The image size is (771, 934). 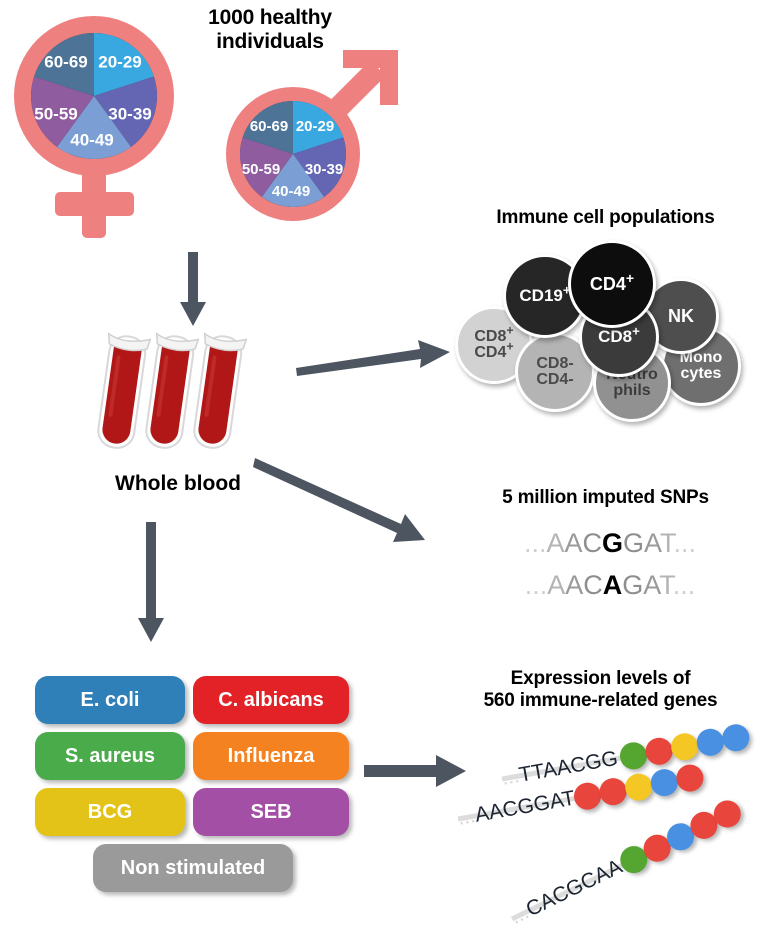 I want to click on male-pie-label-20-29: 20-29, so click(x=315, y=126).